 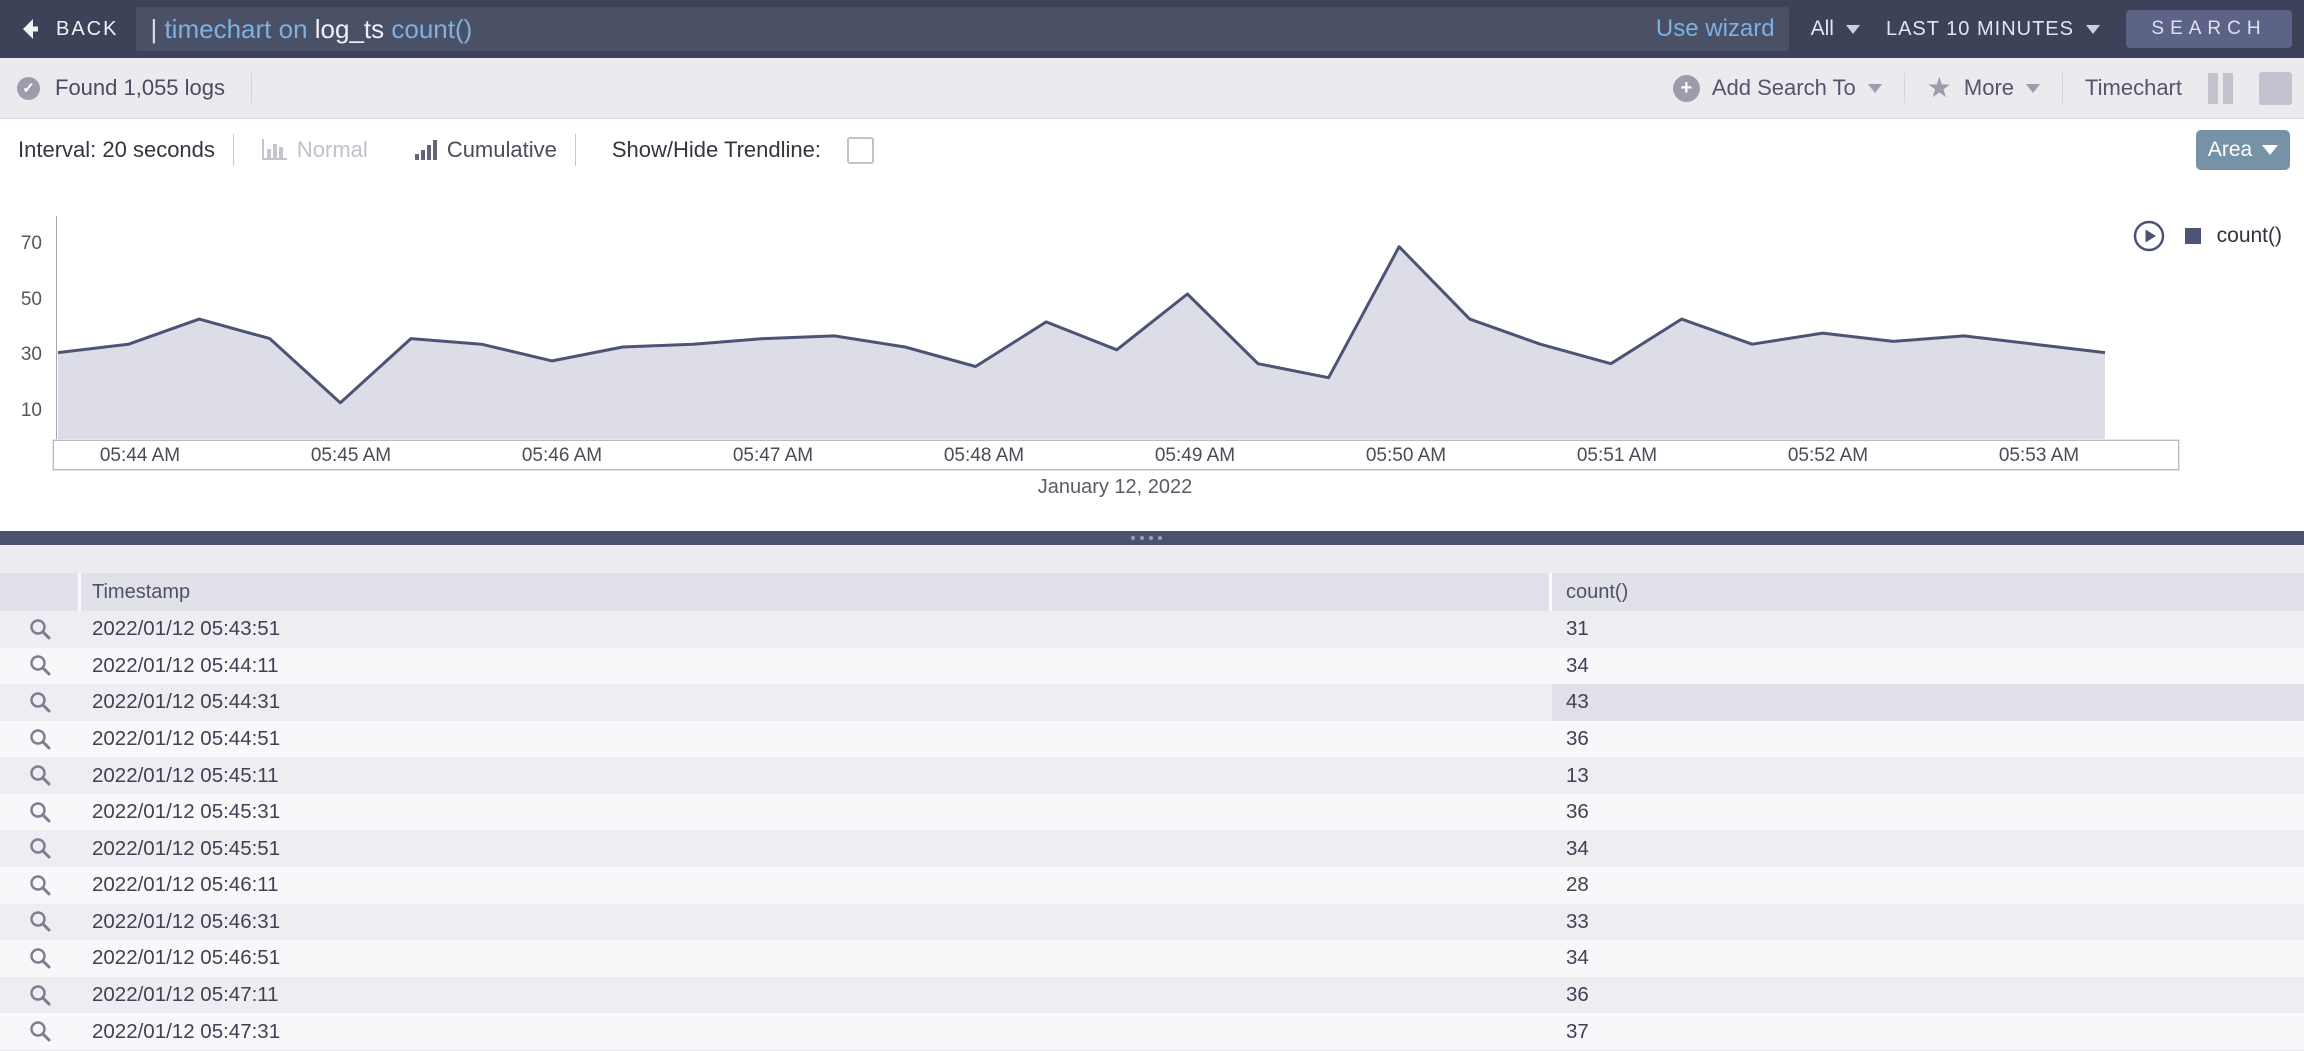 I want to click on panel-divider, so click(x=1152, y=538).